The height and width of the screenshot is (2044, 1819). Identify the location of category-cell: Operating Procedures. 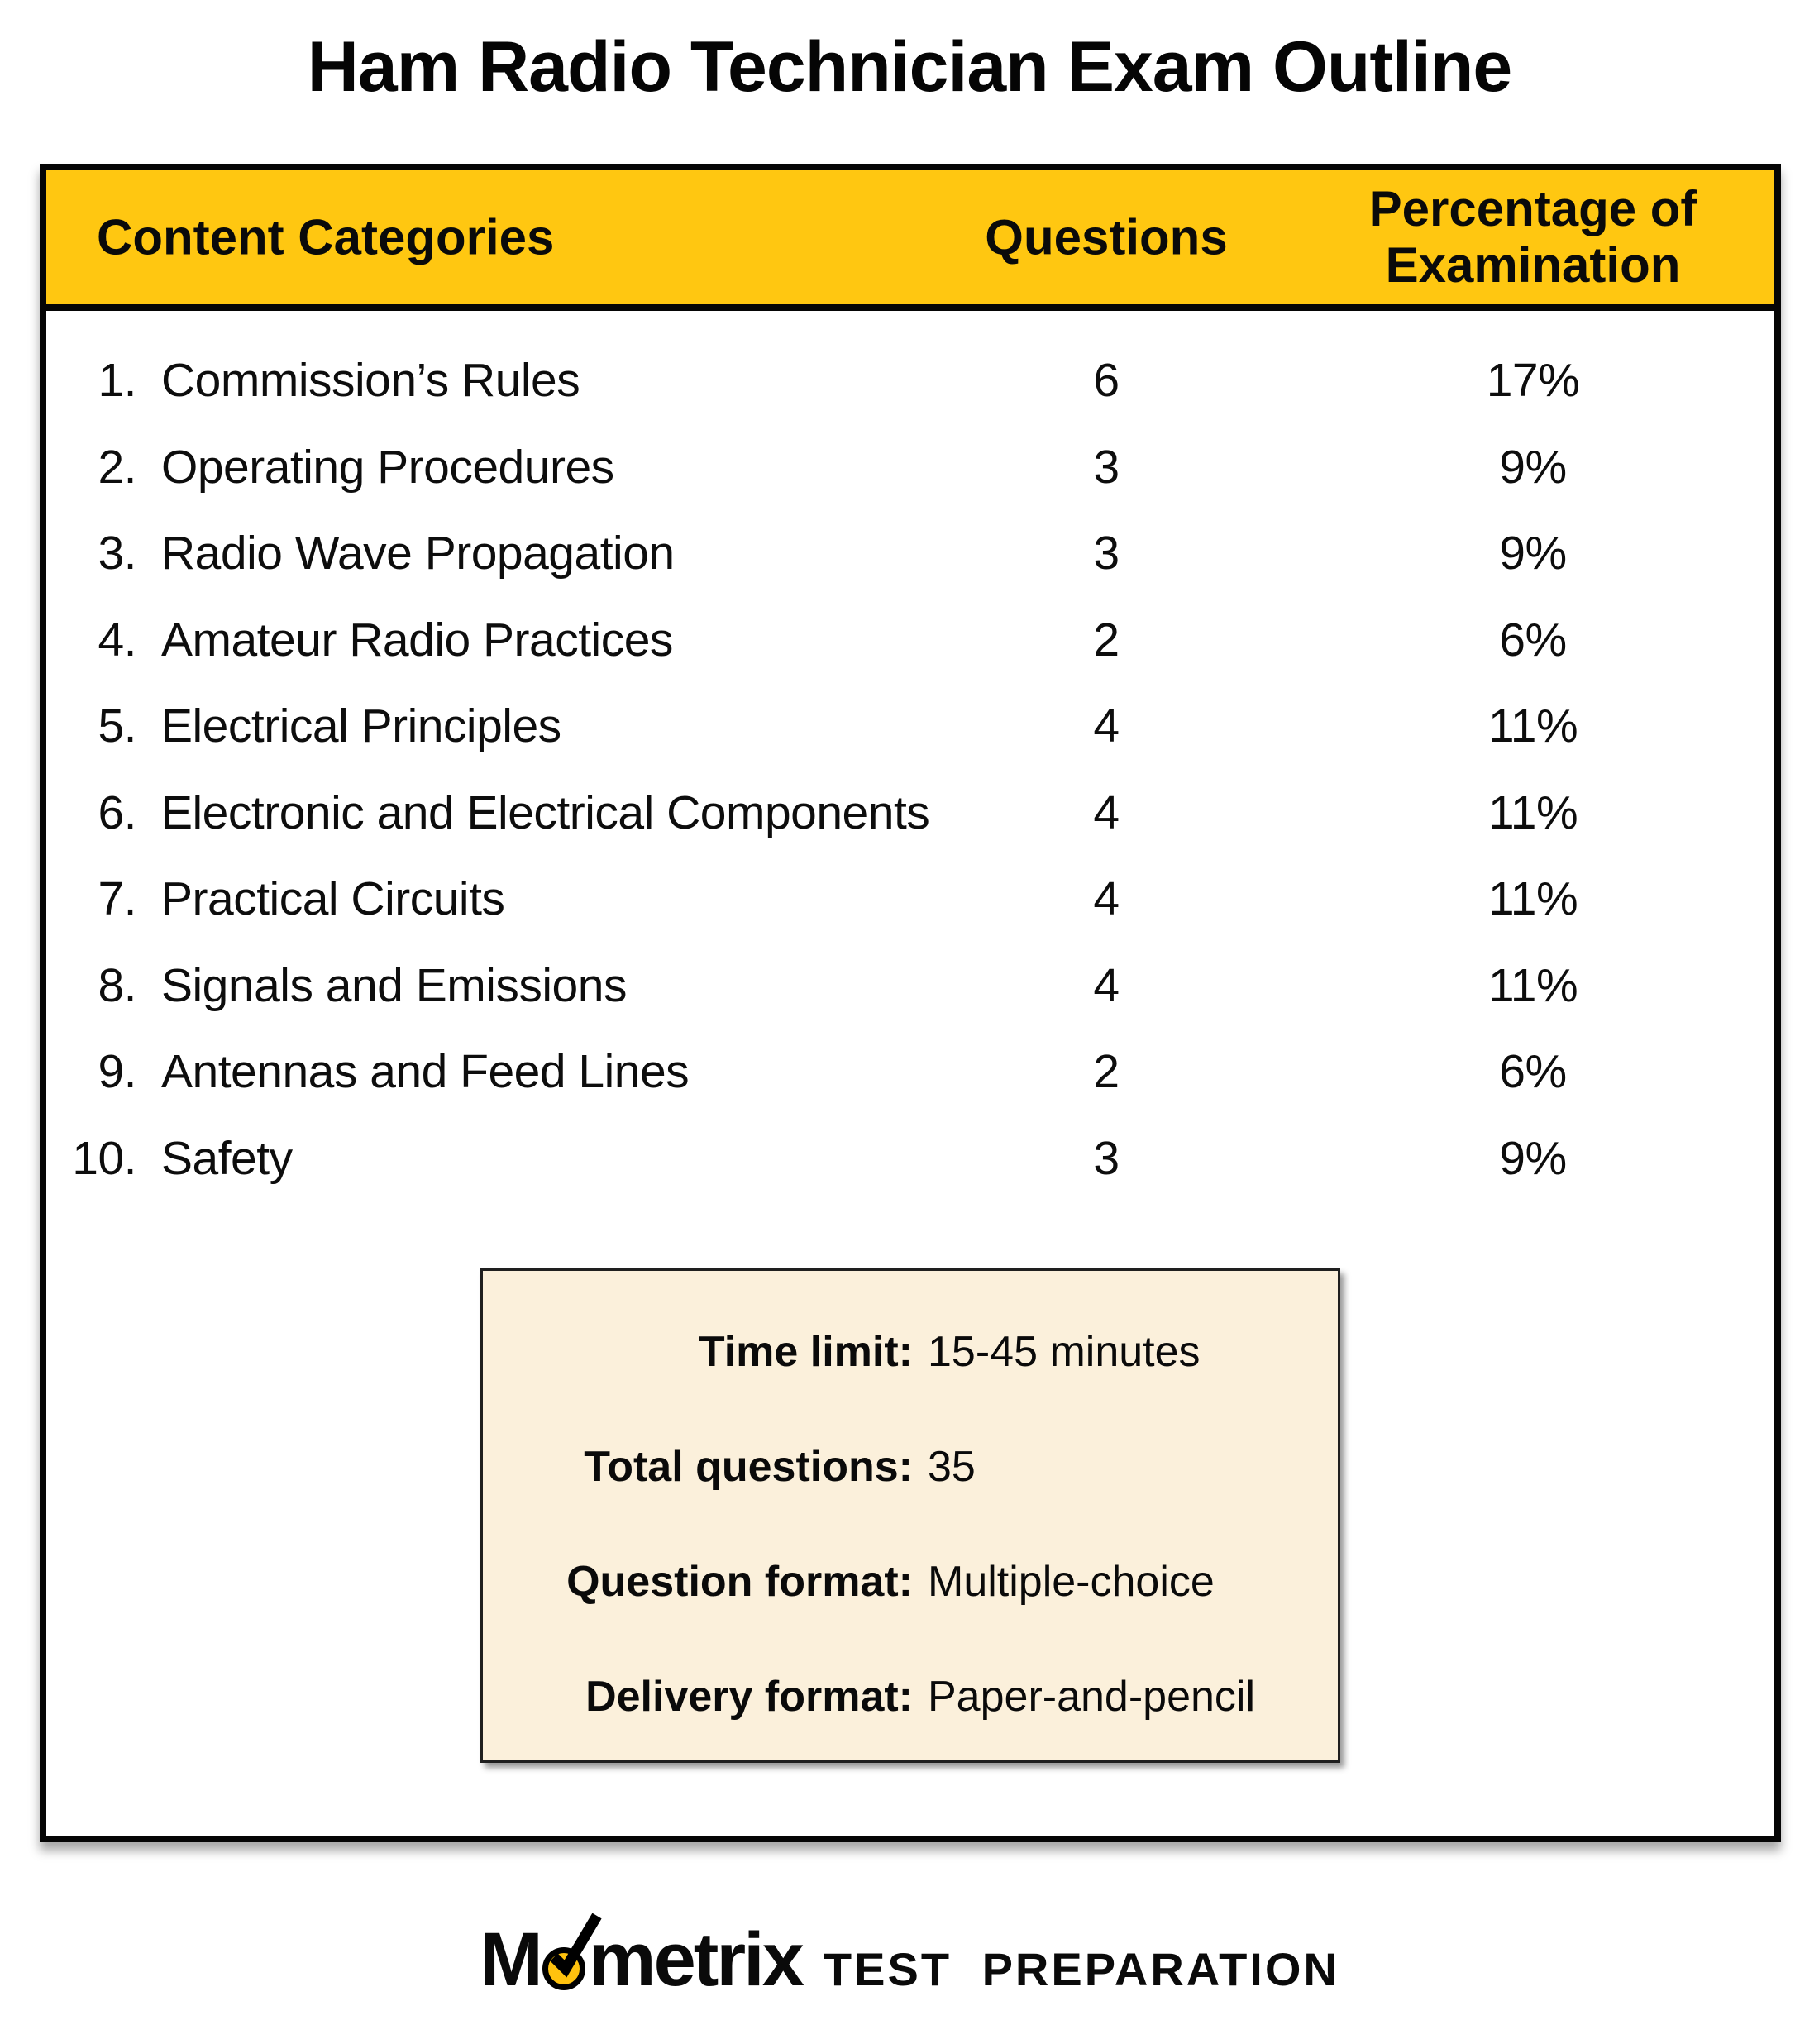
(387, 467).